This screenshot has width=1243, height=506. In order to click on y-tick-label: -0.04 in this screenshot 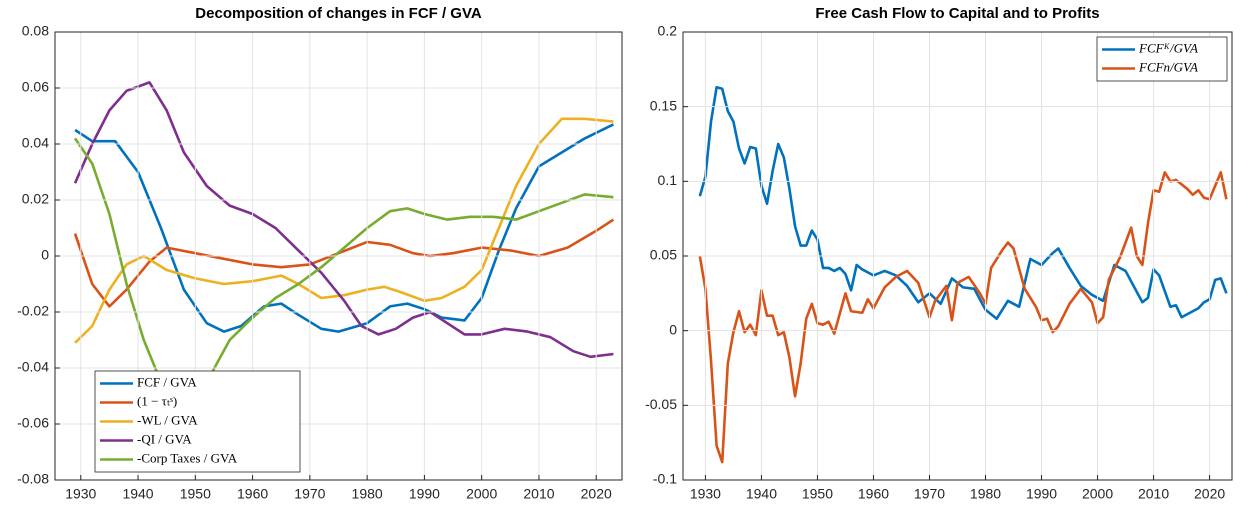, I will do `click(33, 367)`.